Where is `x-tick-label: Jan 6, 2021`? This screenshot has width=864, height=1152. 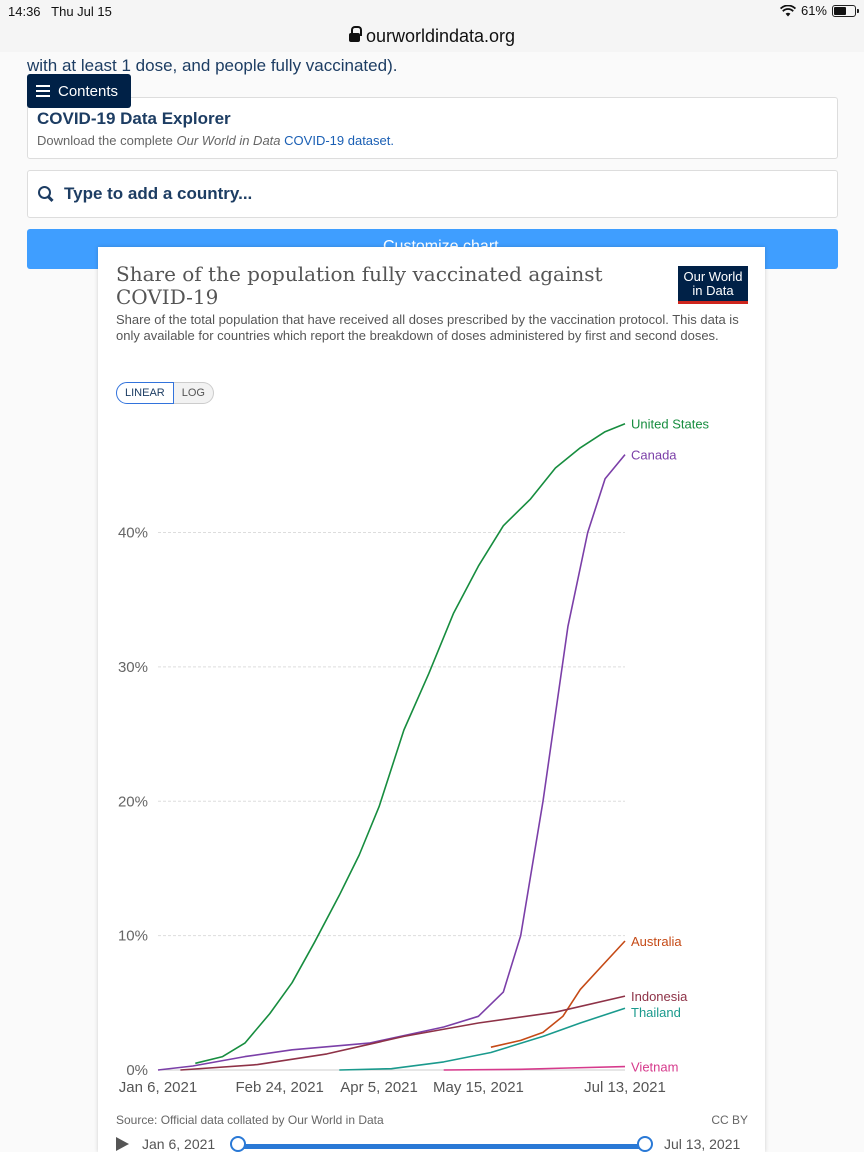 x-tick-label: Jan 6, 2021 is located at coordinates (158, 1087).